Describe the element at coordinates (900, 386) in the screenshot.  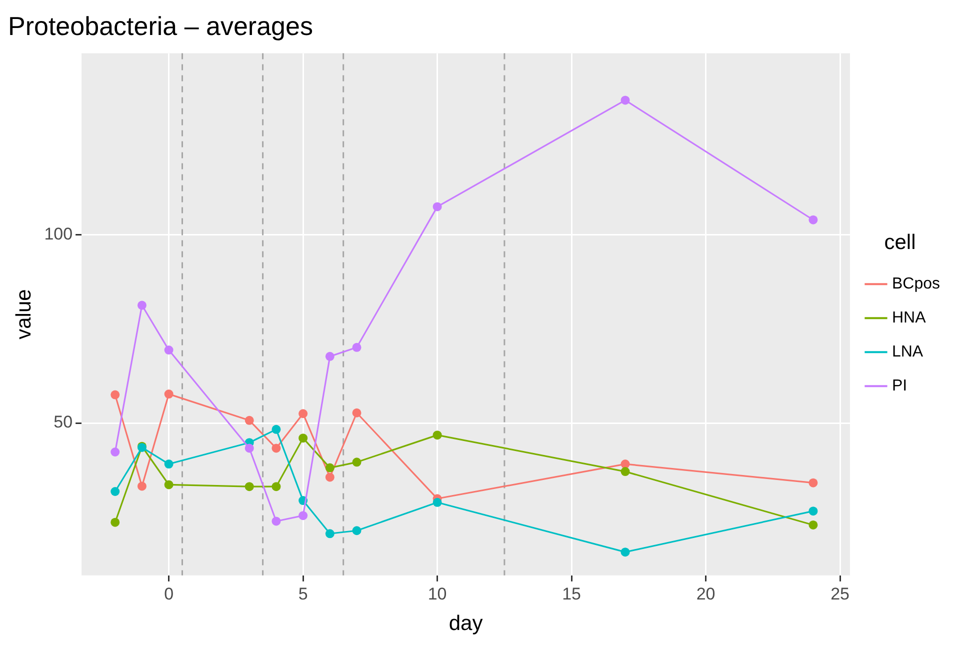
I see `legend-label: PI` at that location.